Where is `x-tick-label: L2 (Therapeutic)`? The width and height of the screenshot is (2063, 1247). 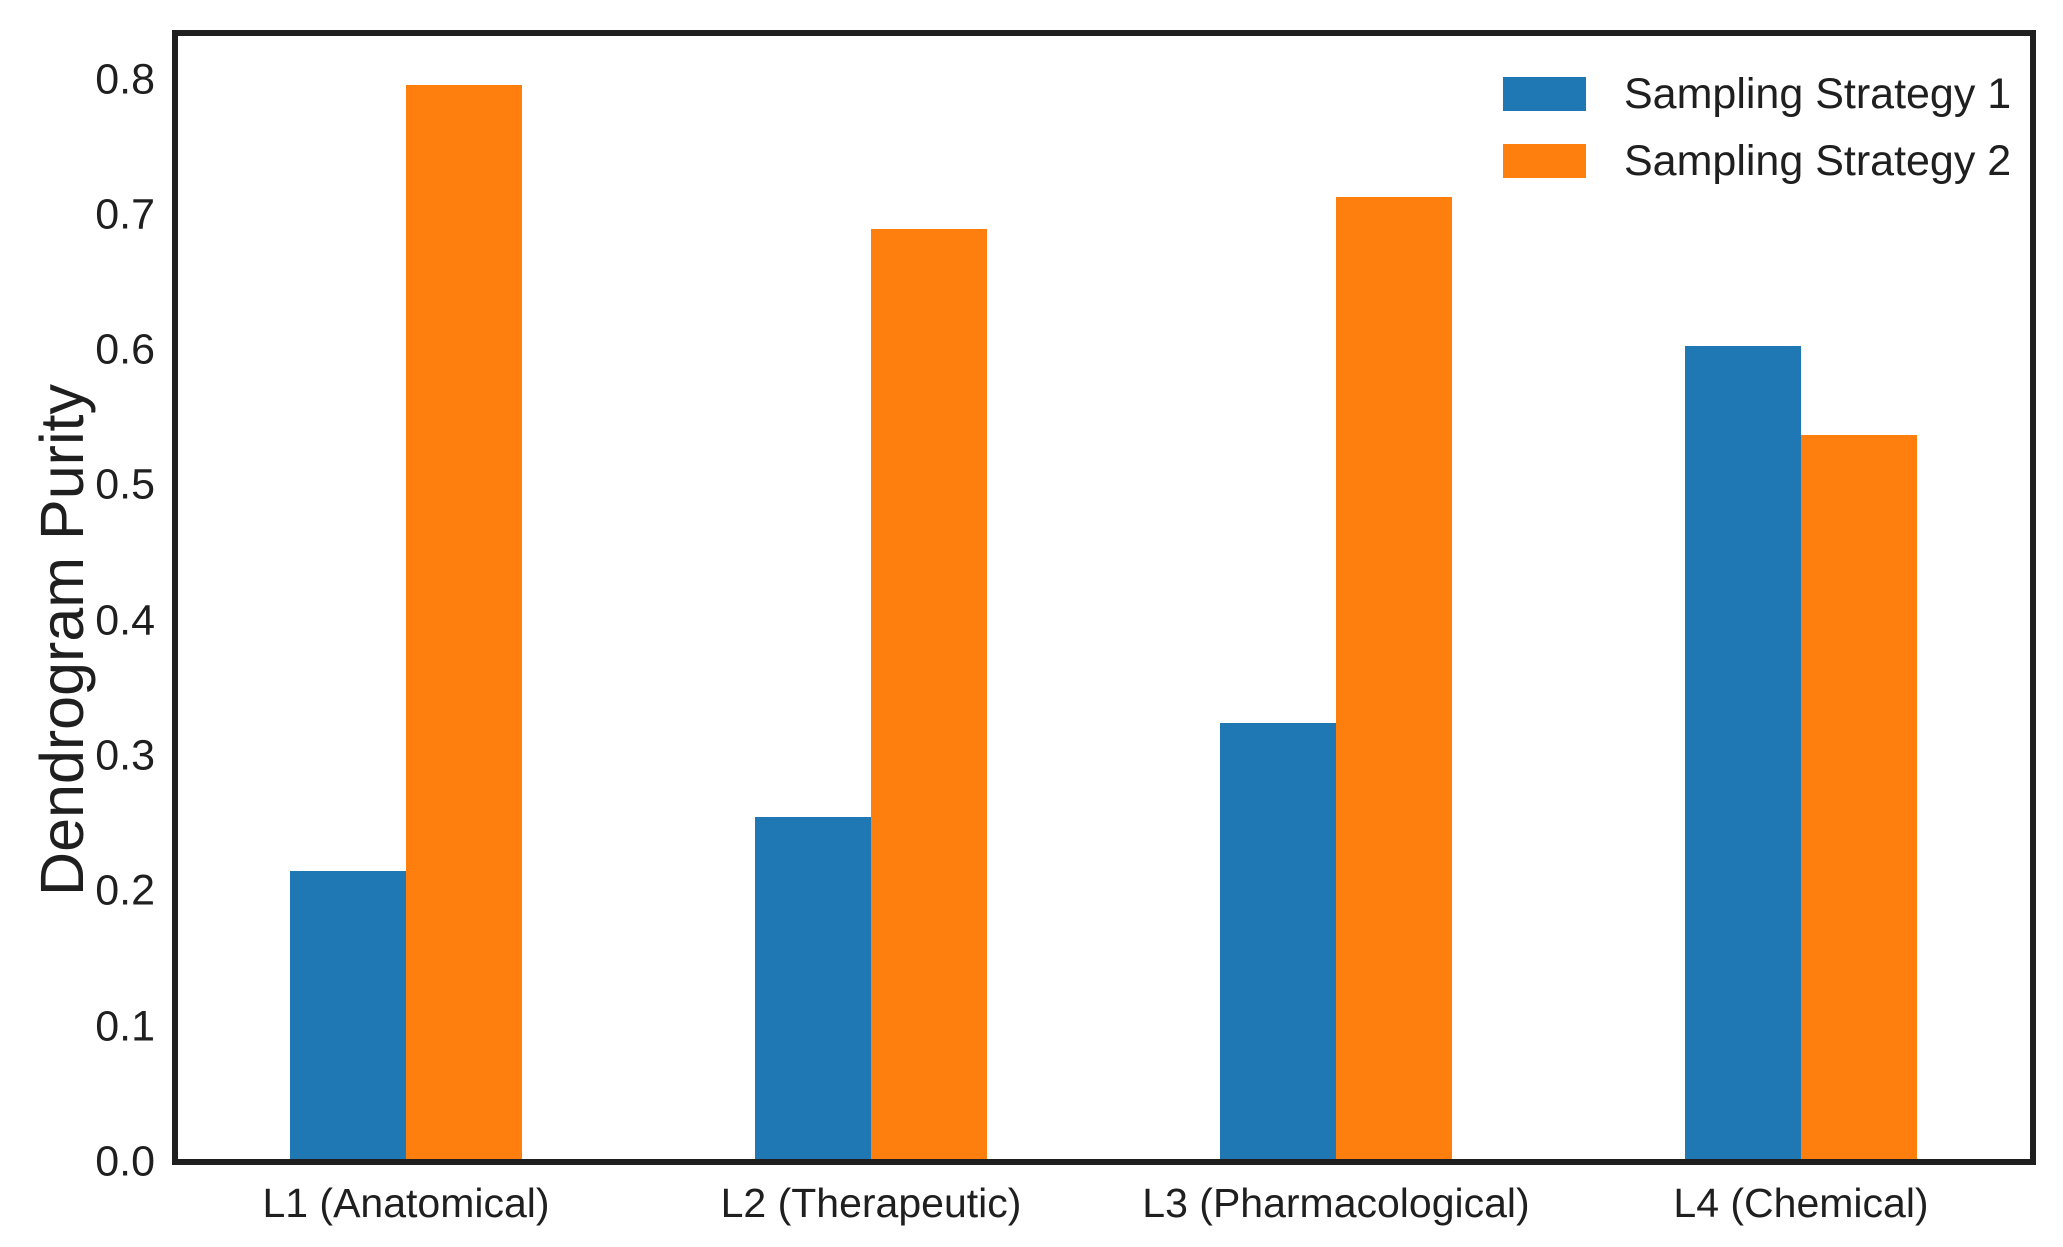 x-tick-label: L2 (Therapeutic) is located at coordinates (871, 1203).